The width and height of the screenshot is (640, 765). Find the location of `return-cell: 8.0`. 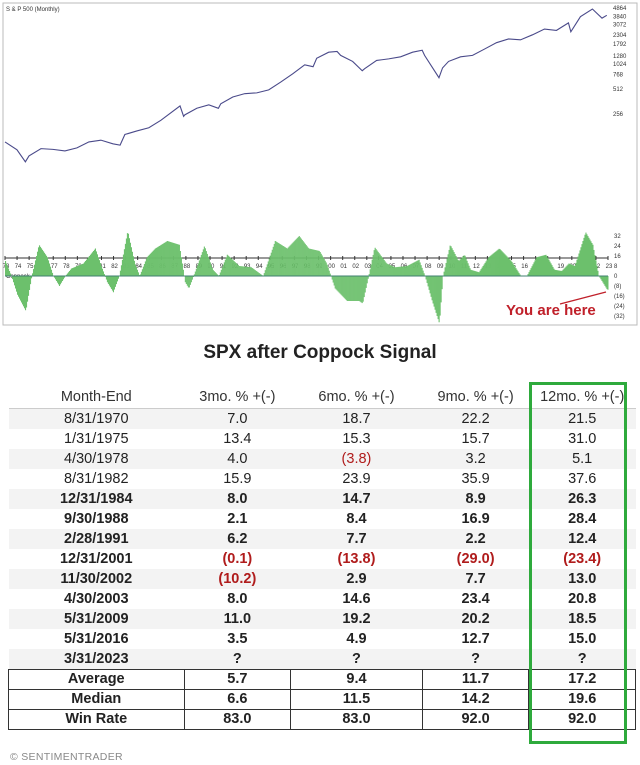

return-cell: 8.0 is located at coordinates (237, 598).